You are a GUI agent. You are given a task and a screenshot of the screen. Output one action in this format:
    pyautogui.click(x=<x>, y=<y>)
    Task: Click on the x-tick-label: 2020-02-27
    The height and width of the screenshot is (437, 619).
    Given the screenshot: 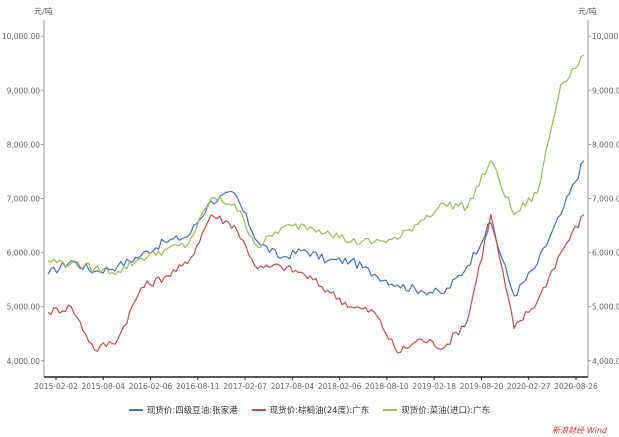 What is the action you would take?
    pyautogui.click(x=529, y=386)
    